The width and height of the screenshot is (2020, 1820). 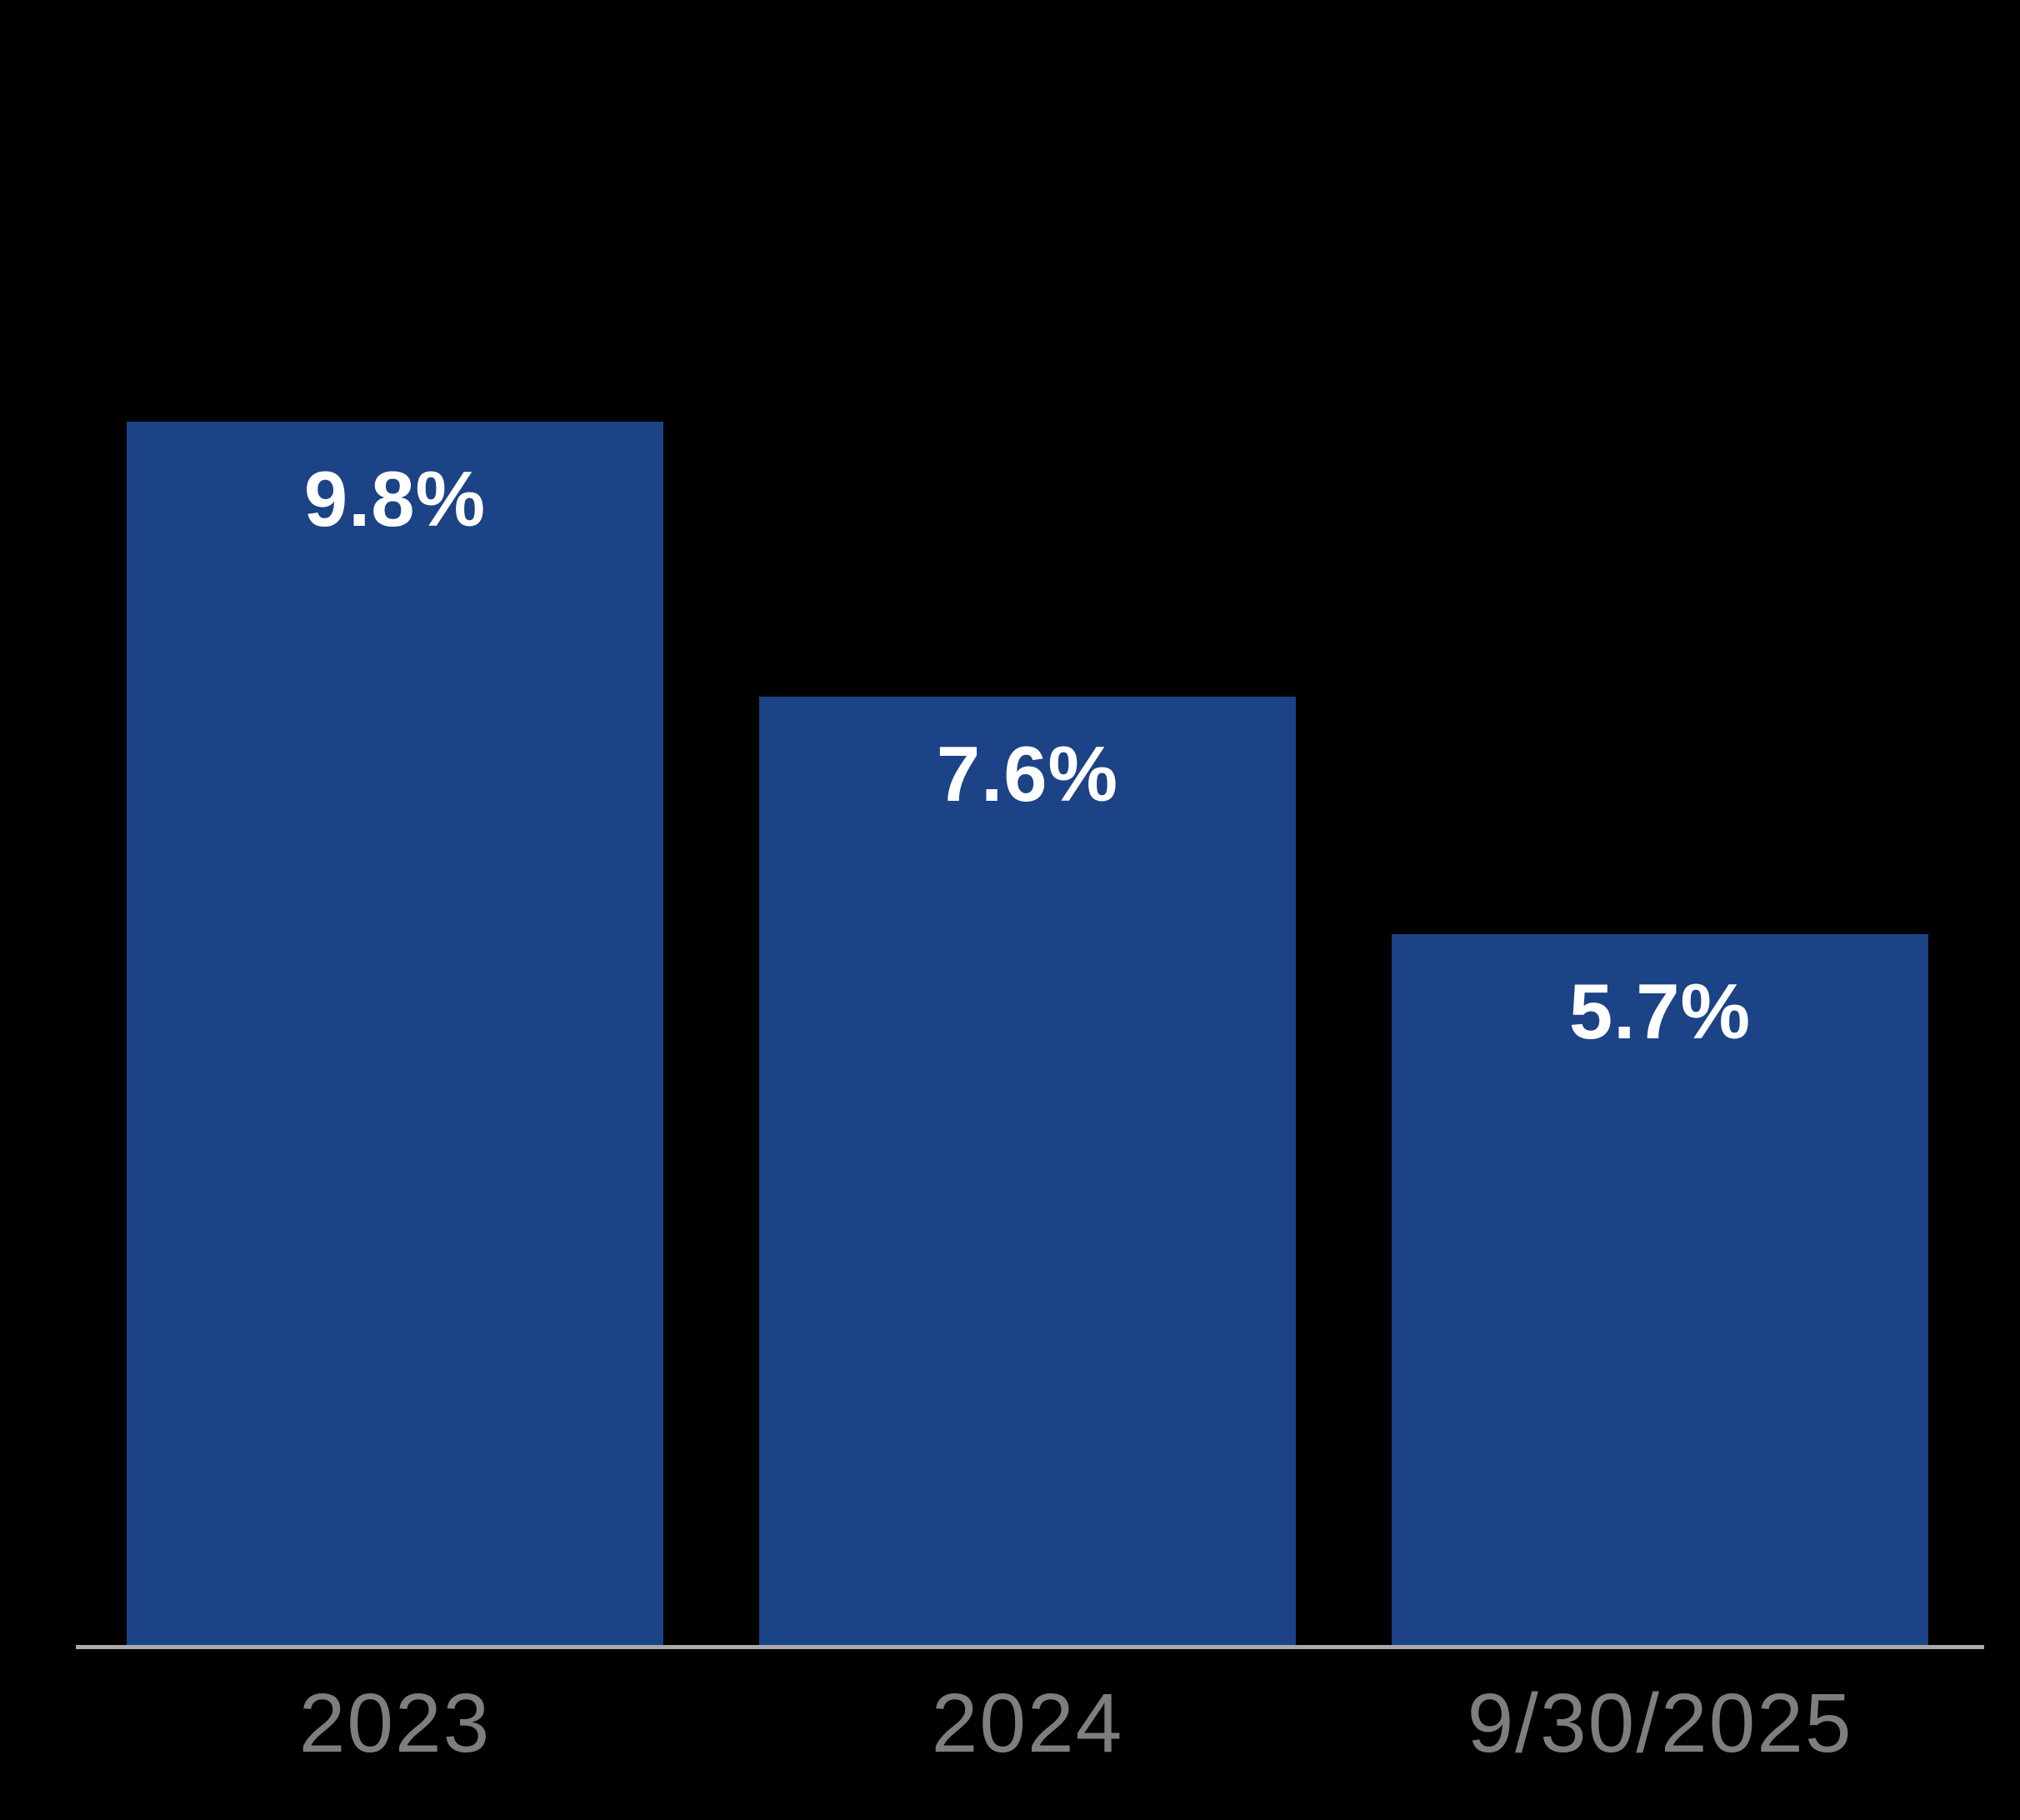 What do you see at coordinates (1660, 1290) in the screenshot?
I see `bar-9/30/2025: 5.7%` at bounding box center [1660, 1290].